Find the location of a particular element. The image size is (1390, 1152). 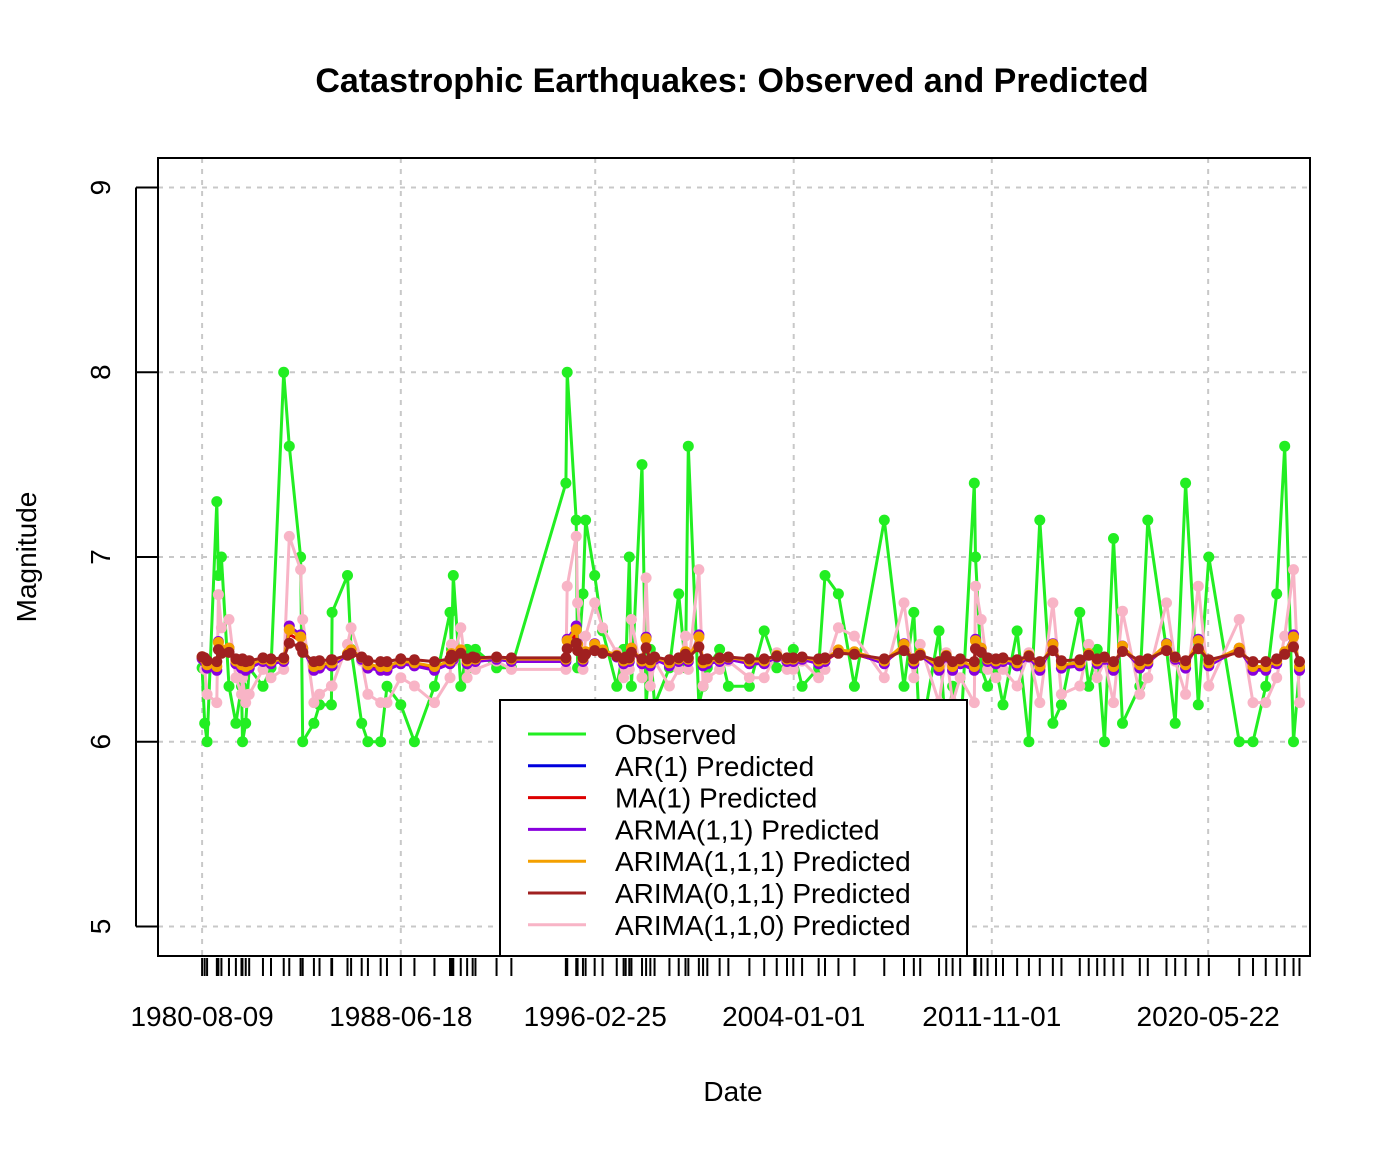

y-tick-label: 9 is located at coordinates (100, 188).